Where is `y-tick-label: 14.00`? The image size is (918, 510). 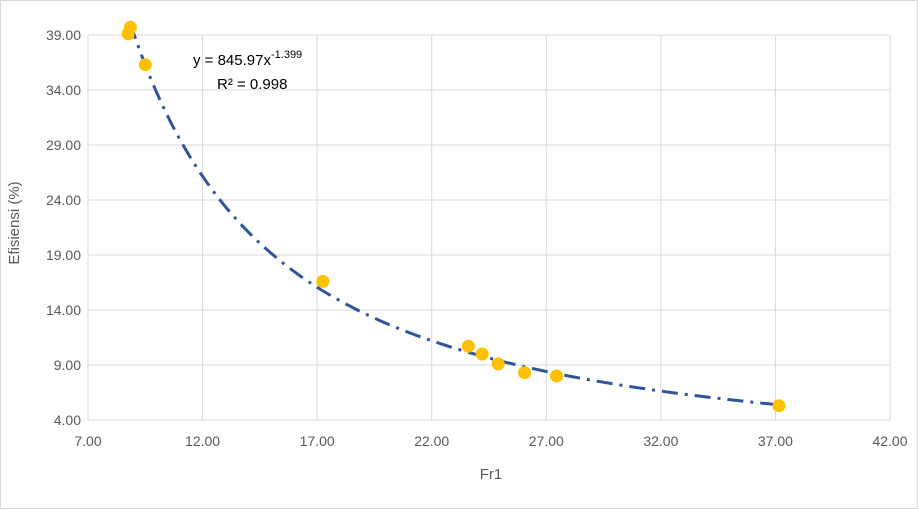 y-tick-label: 14.00 is located at coordinates (63, 310).